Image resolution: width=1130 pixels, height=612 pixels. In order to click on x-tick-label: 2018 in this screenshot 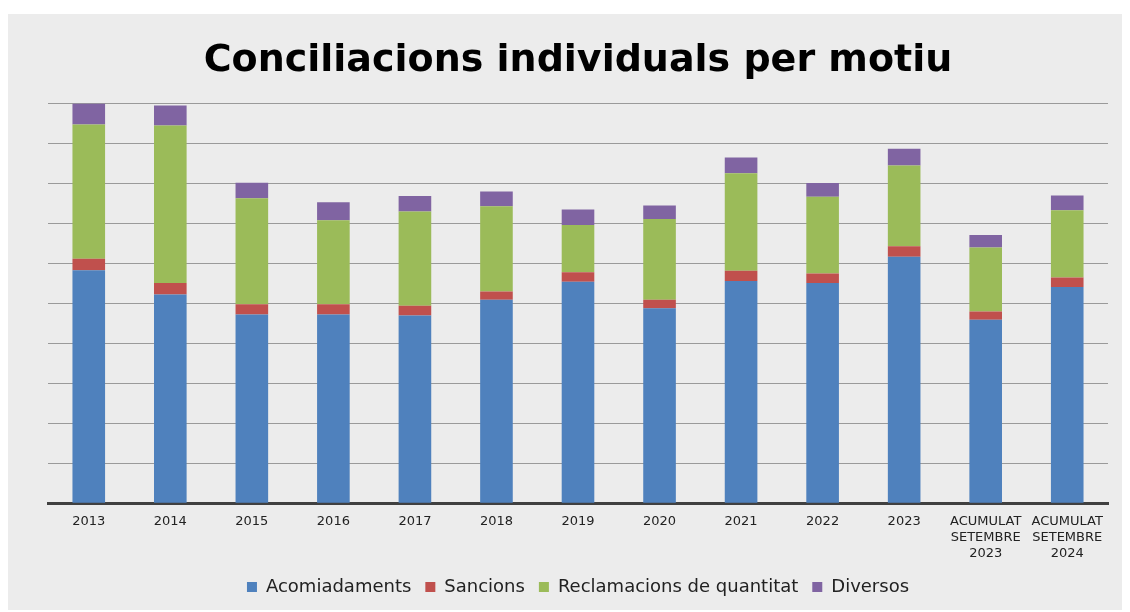, I will do `click(496, 521)`.